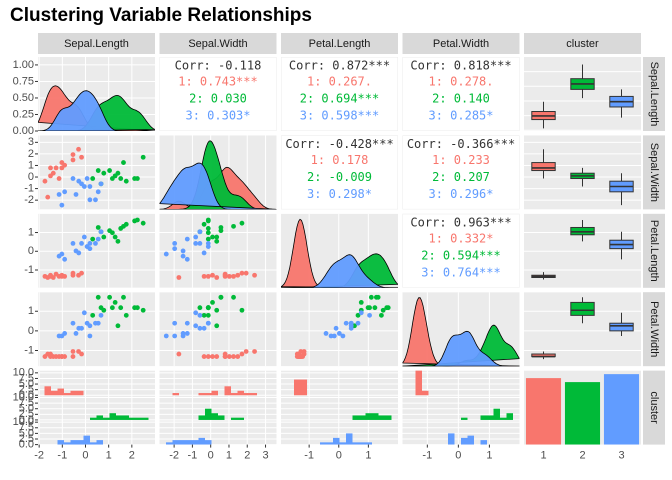 This screenshot has height=480, width=672. Describe the element at coordinates (339, 66) in the screenshot. I see `correlation-overall: Corr: 0.872***` at that location.